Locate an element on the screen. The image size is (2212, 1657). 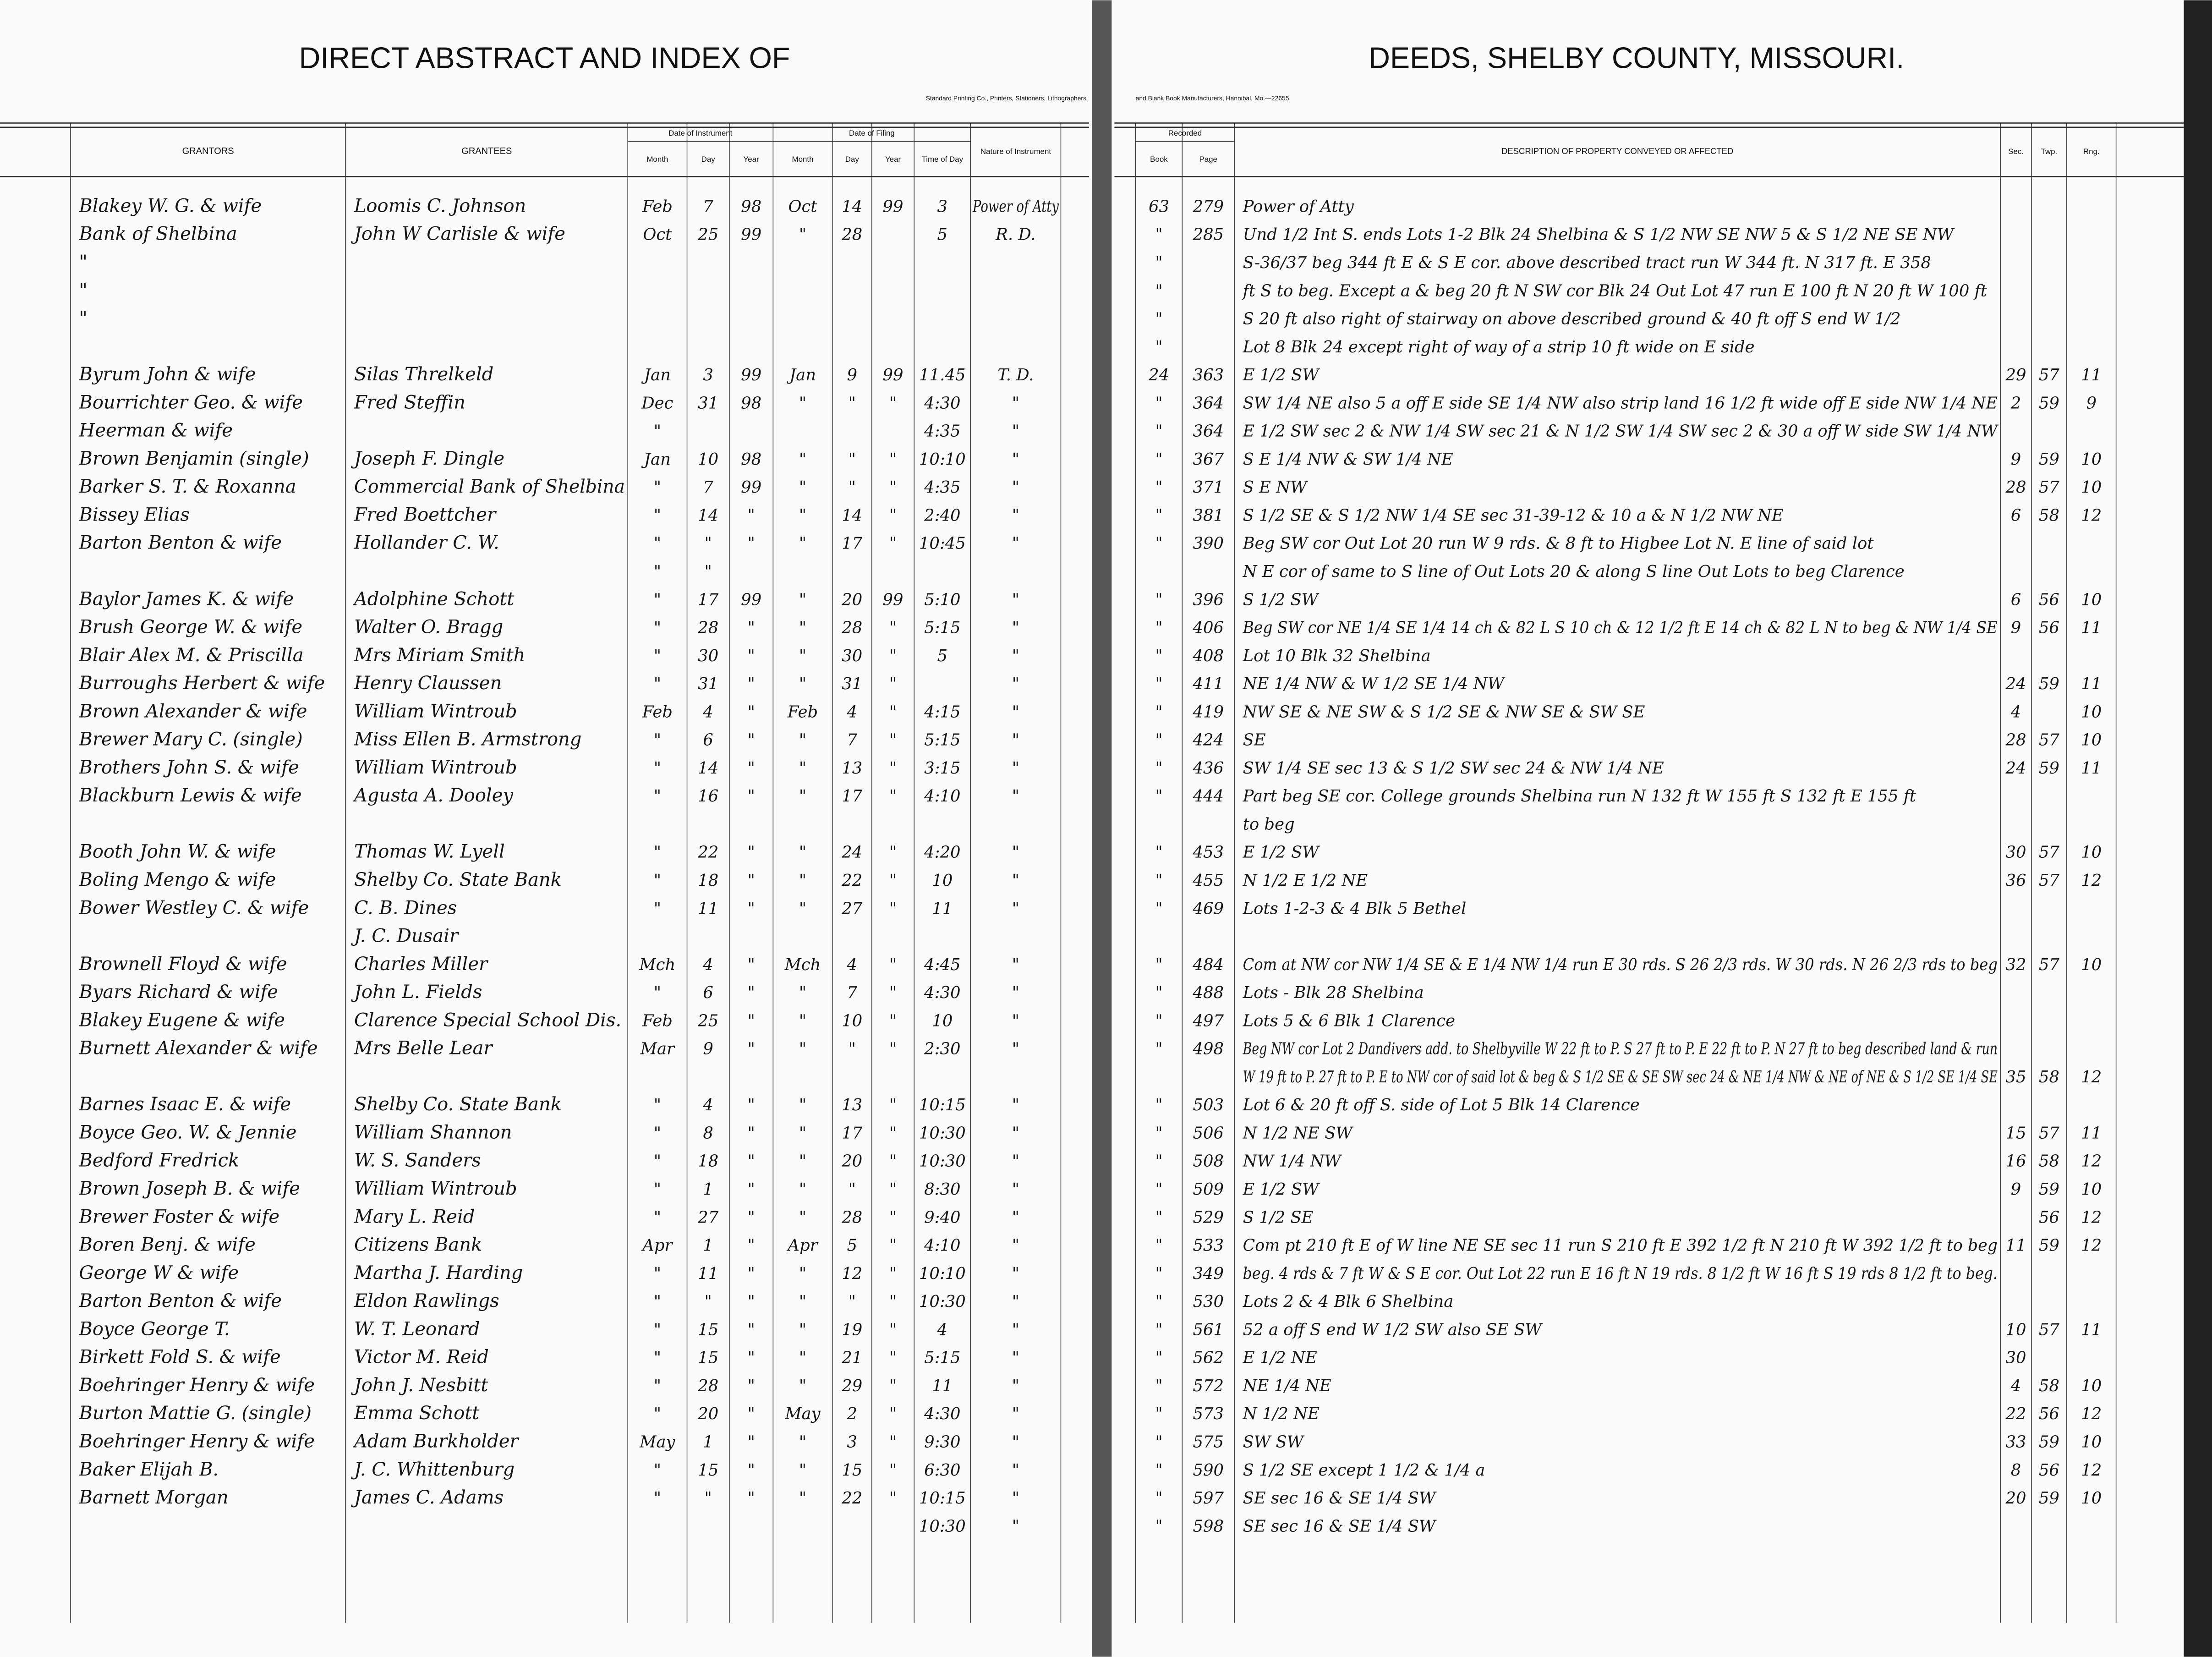
grantee: C. B. Dines is located at coordinates (405, 907).